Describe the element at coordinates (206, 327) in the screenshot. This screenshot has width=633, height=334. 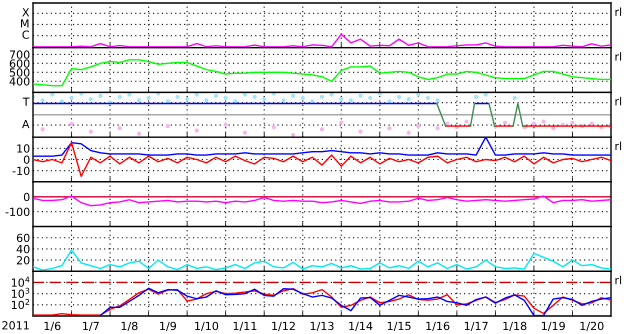
I see `x-tick-label: 1/10` at that location.